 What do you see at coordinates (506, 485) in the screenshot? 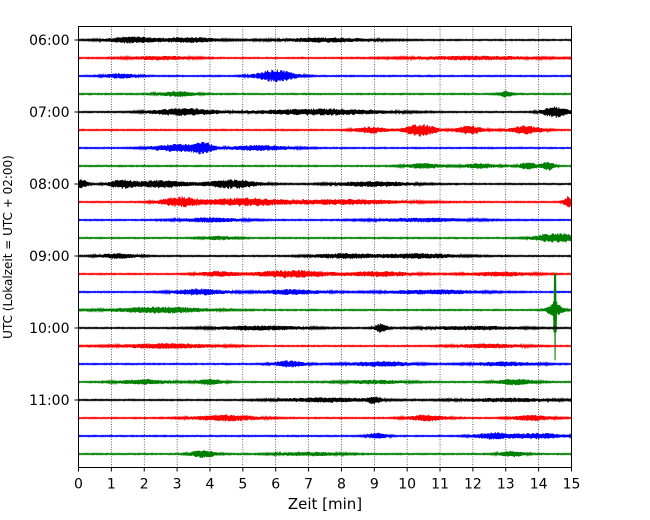
I see `x-tick-label-13: 13` at bounding box center [506, 485].